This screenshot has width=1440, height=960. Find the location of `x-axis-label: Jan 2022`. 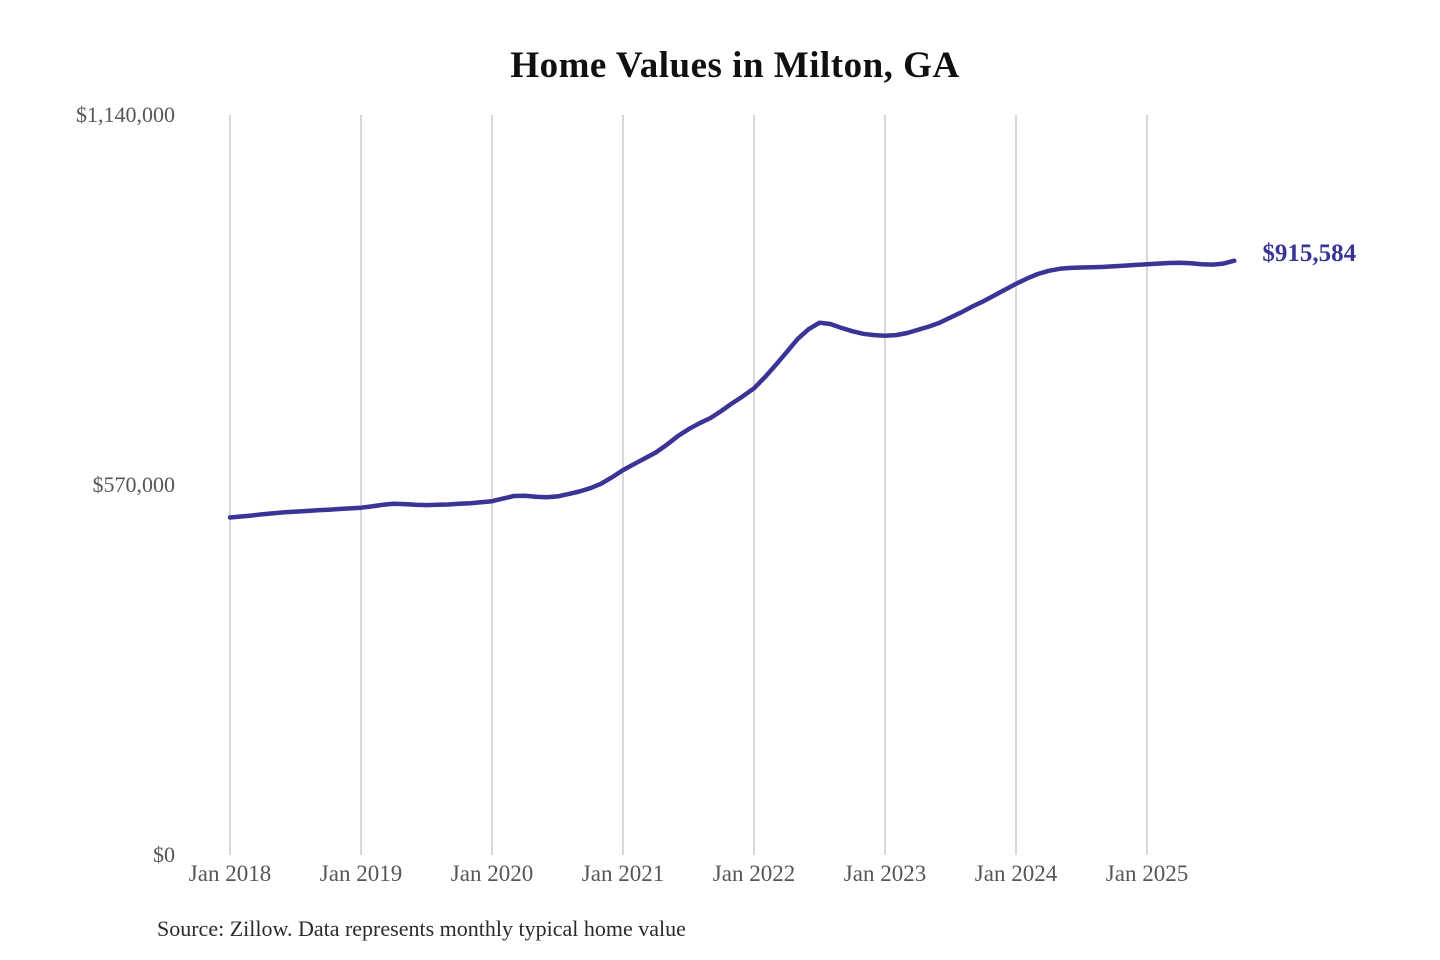

x-axis-label: Jan 2022 is located at coordinates (754, 873).